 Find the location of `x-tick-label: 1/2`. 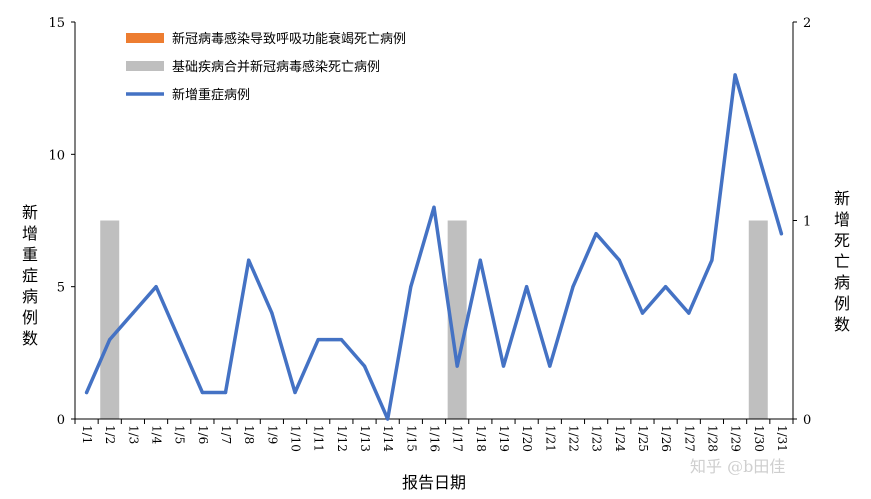

x-tick-label: 1/2 is located at coordinates (110, 434).